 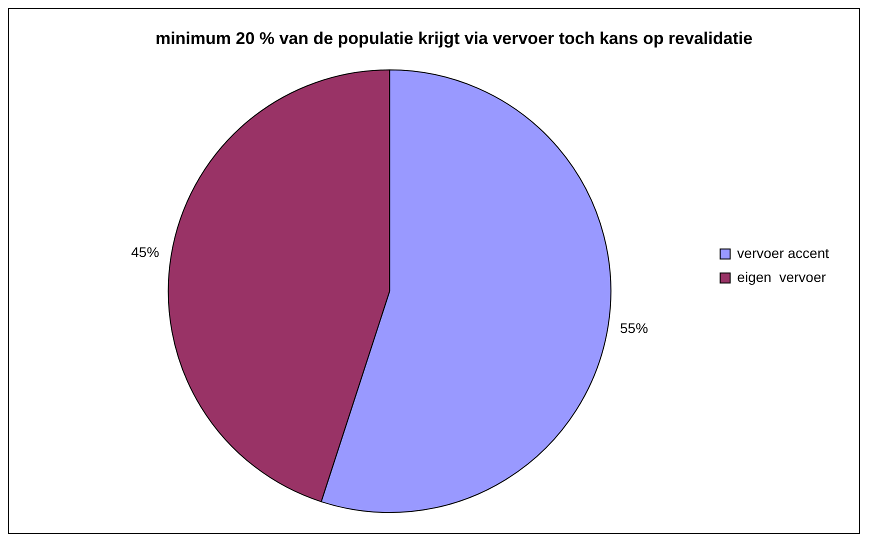 What do you see at coordinates (145, 252) in the screenshot?
I see `data-label: 45%` at bounding box center [145, 252].